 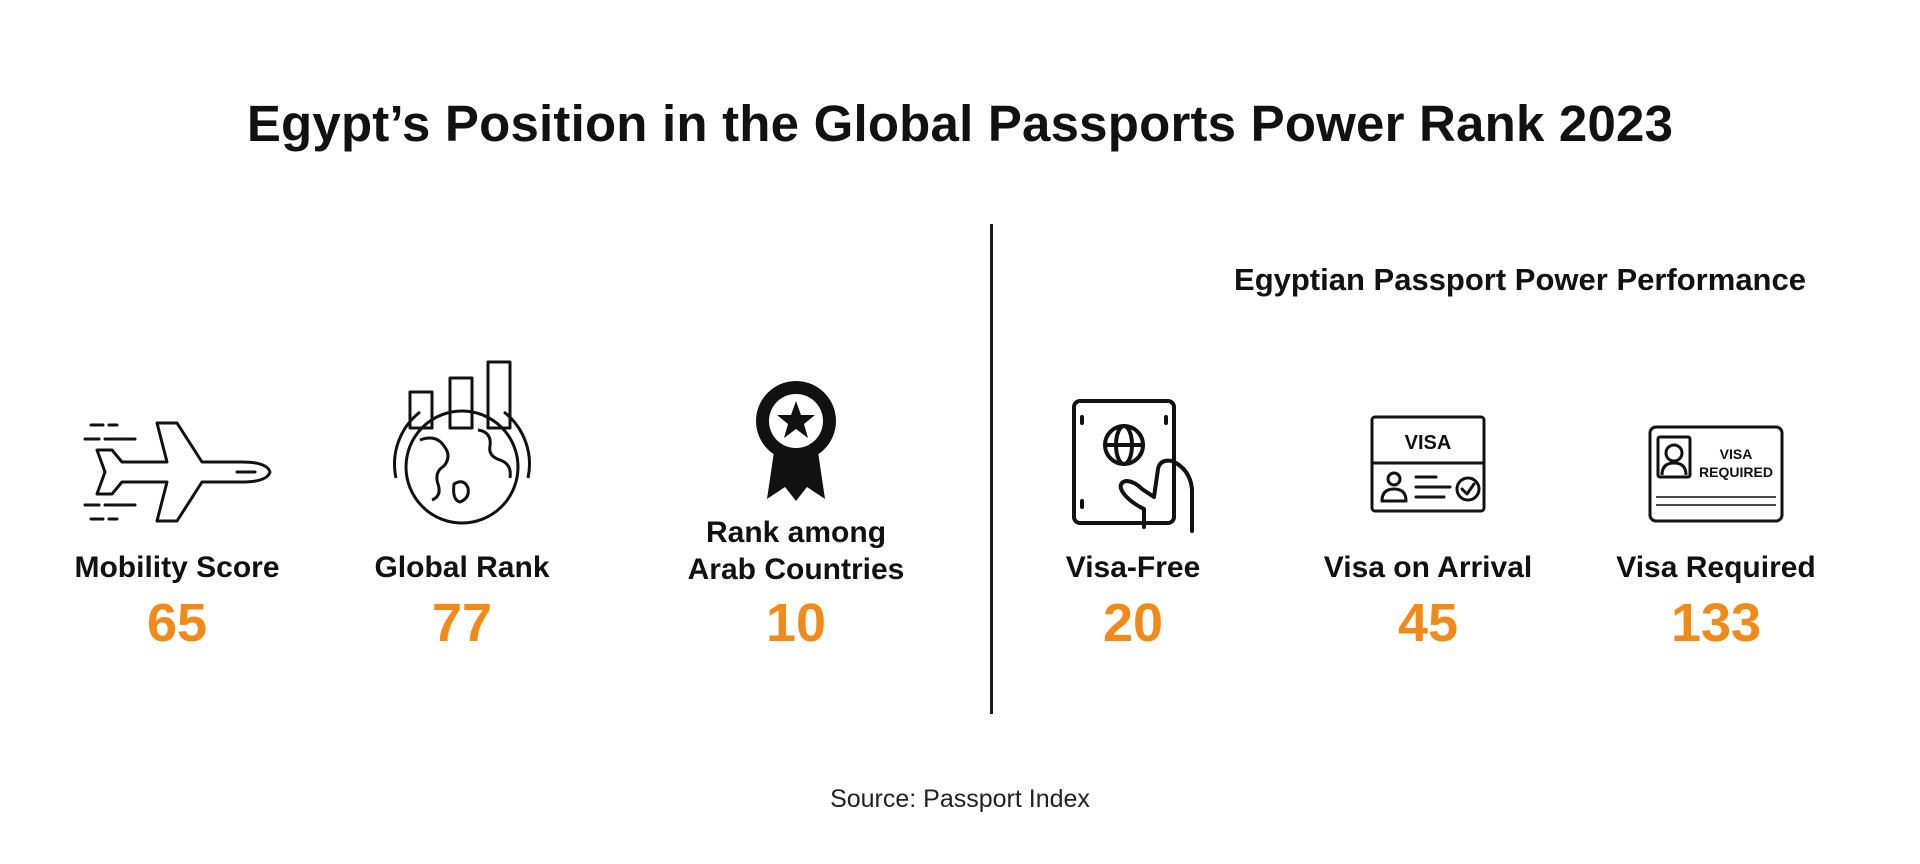 I want to click on visa-card-icon: VISA, so click(x=1428, y=465).